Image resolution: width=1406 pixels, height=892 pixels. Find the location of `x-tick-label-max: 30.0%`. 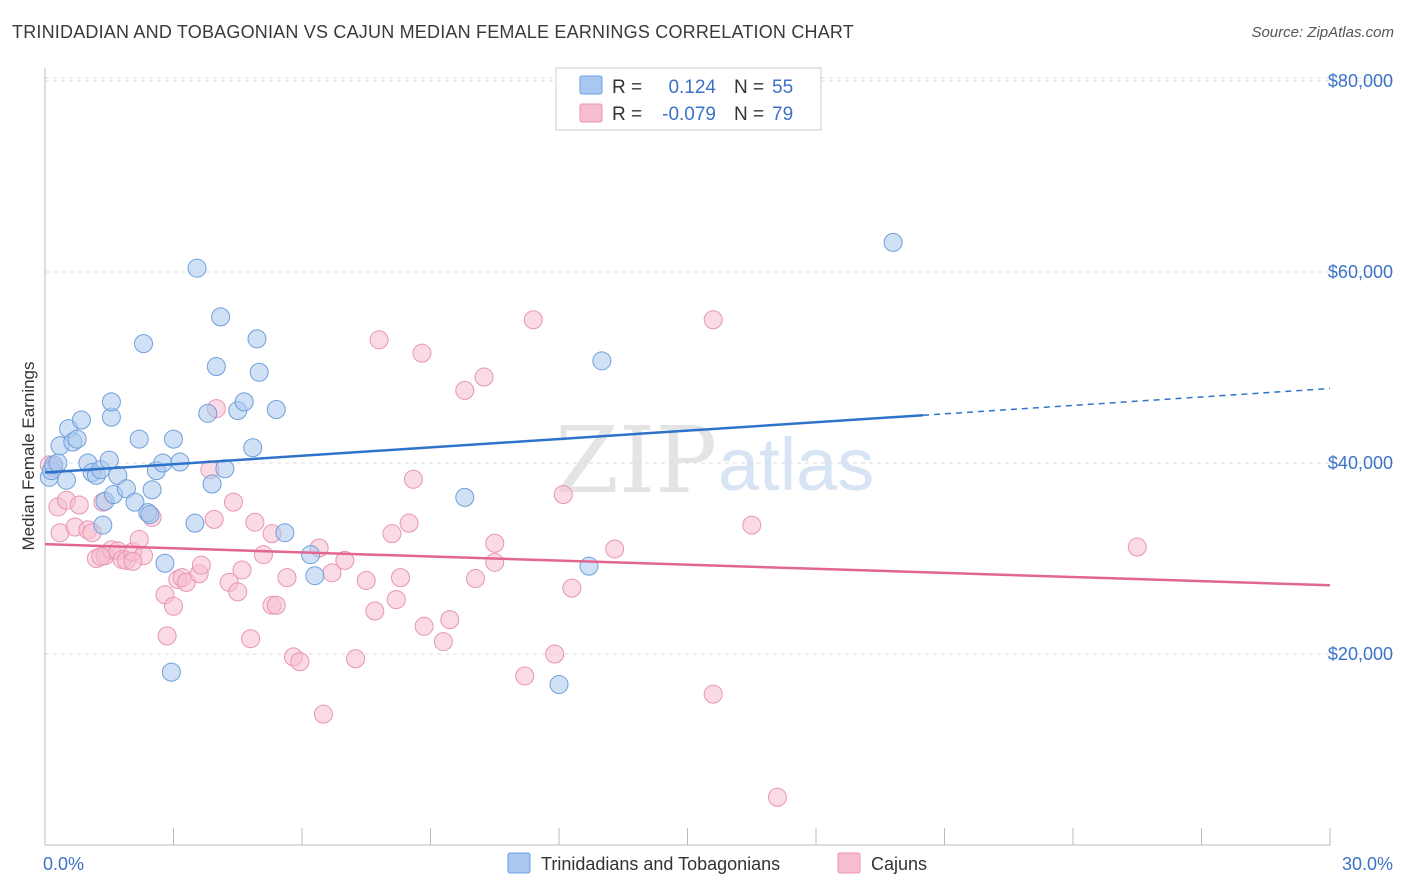

x-tick-label-max: 30.0% is located at coordinates (1367, 864).